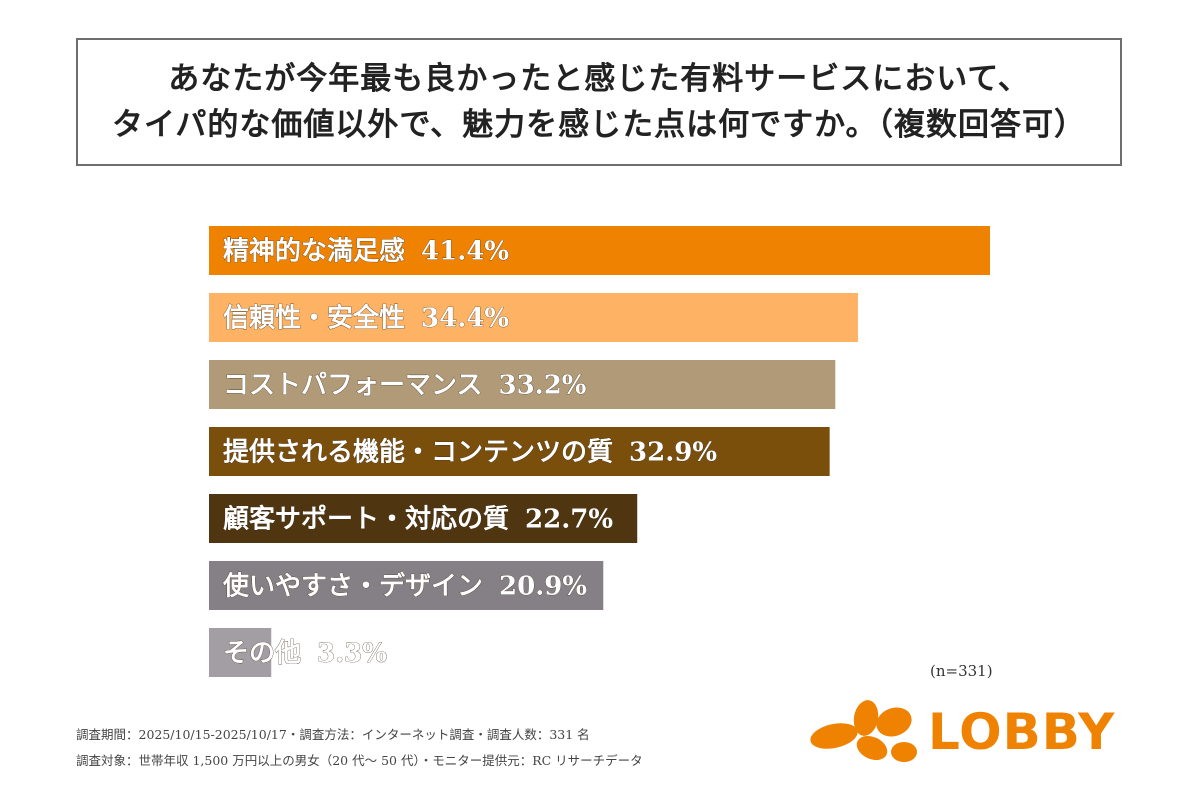 The width and height of the screenshot is (1200, 800). What do you see at coordinates (465, 319) in the screenshot?
I see `value-label-2: 34.4%` at bounding box center [465, 319].